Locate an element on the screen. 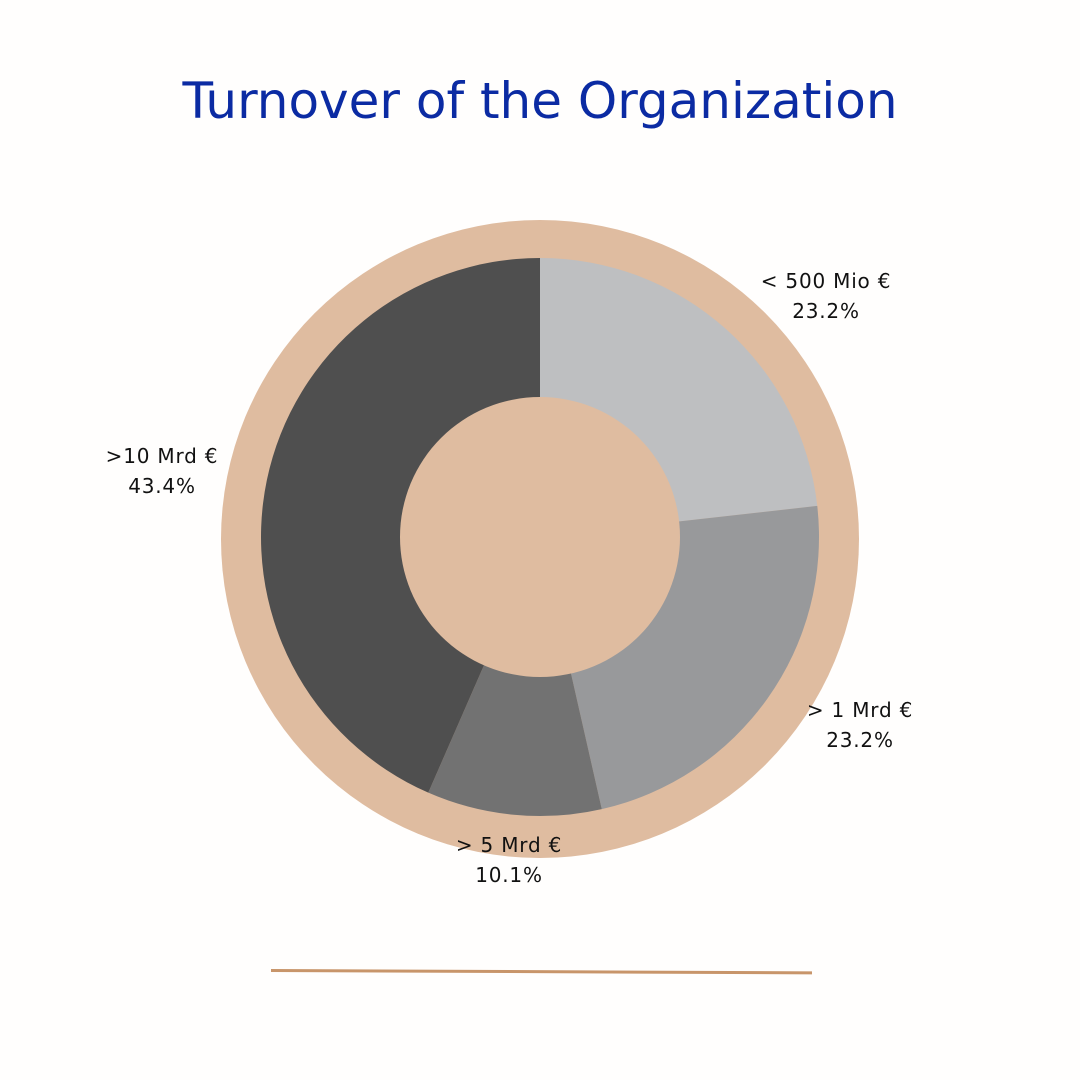  slice-label-under-500m: < 500 Mio € is located at coordinates (826, 281).